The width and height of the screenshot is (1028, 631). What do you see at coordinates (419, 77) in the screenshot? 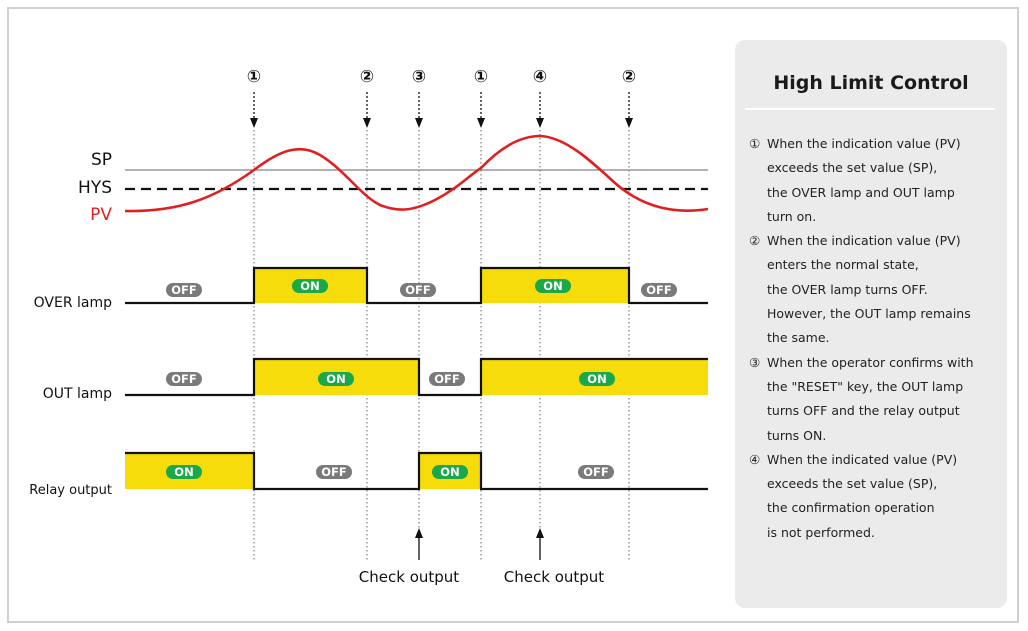
I see `marker-3: ③` at bounding box center [419, 77].